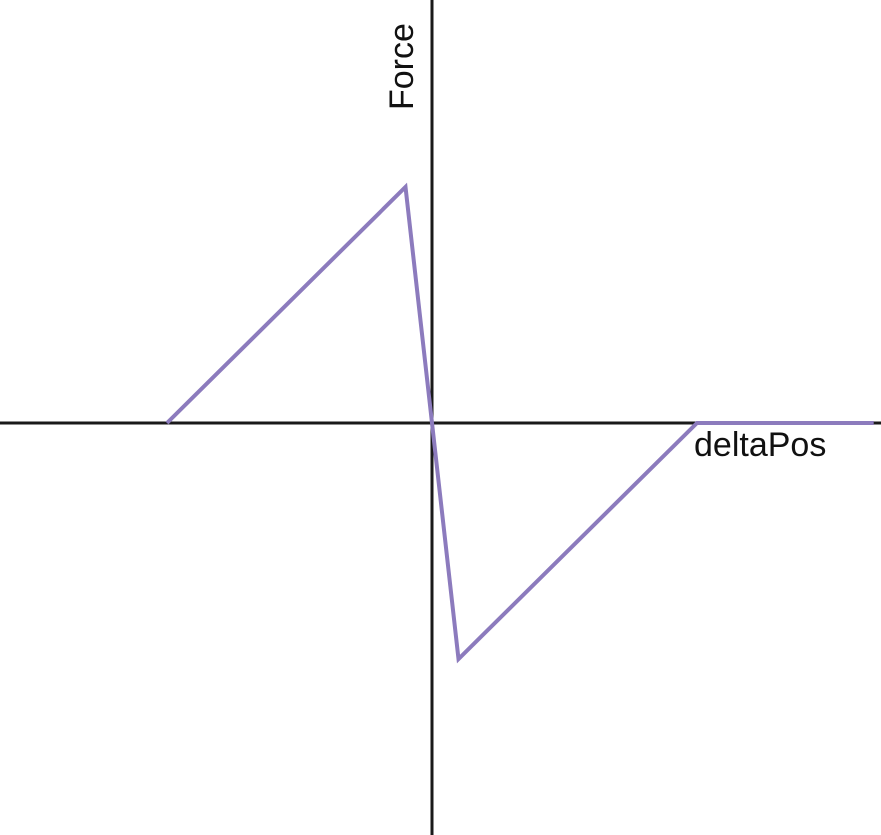  What do you see at coordinates (402, 66) in the screenshot?
I see `y-axis-label: Force` at bounding box center [402, 66].